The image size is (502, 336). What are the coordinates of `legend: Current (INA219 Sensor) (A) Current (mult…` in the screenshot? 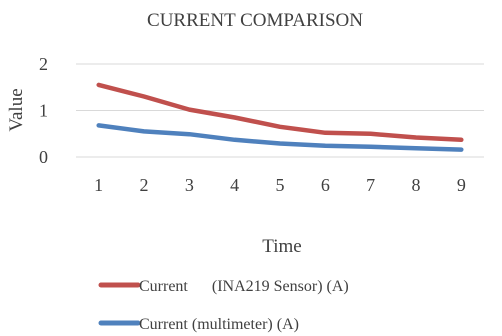 It's located at (223, 305).